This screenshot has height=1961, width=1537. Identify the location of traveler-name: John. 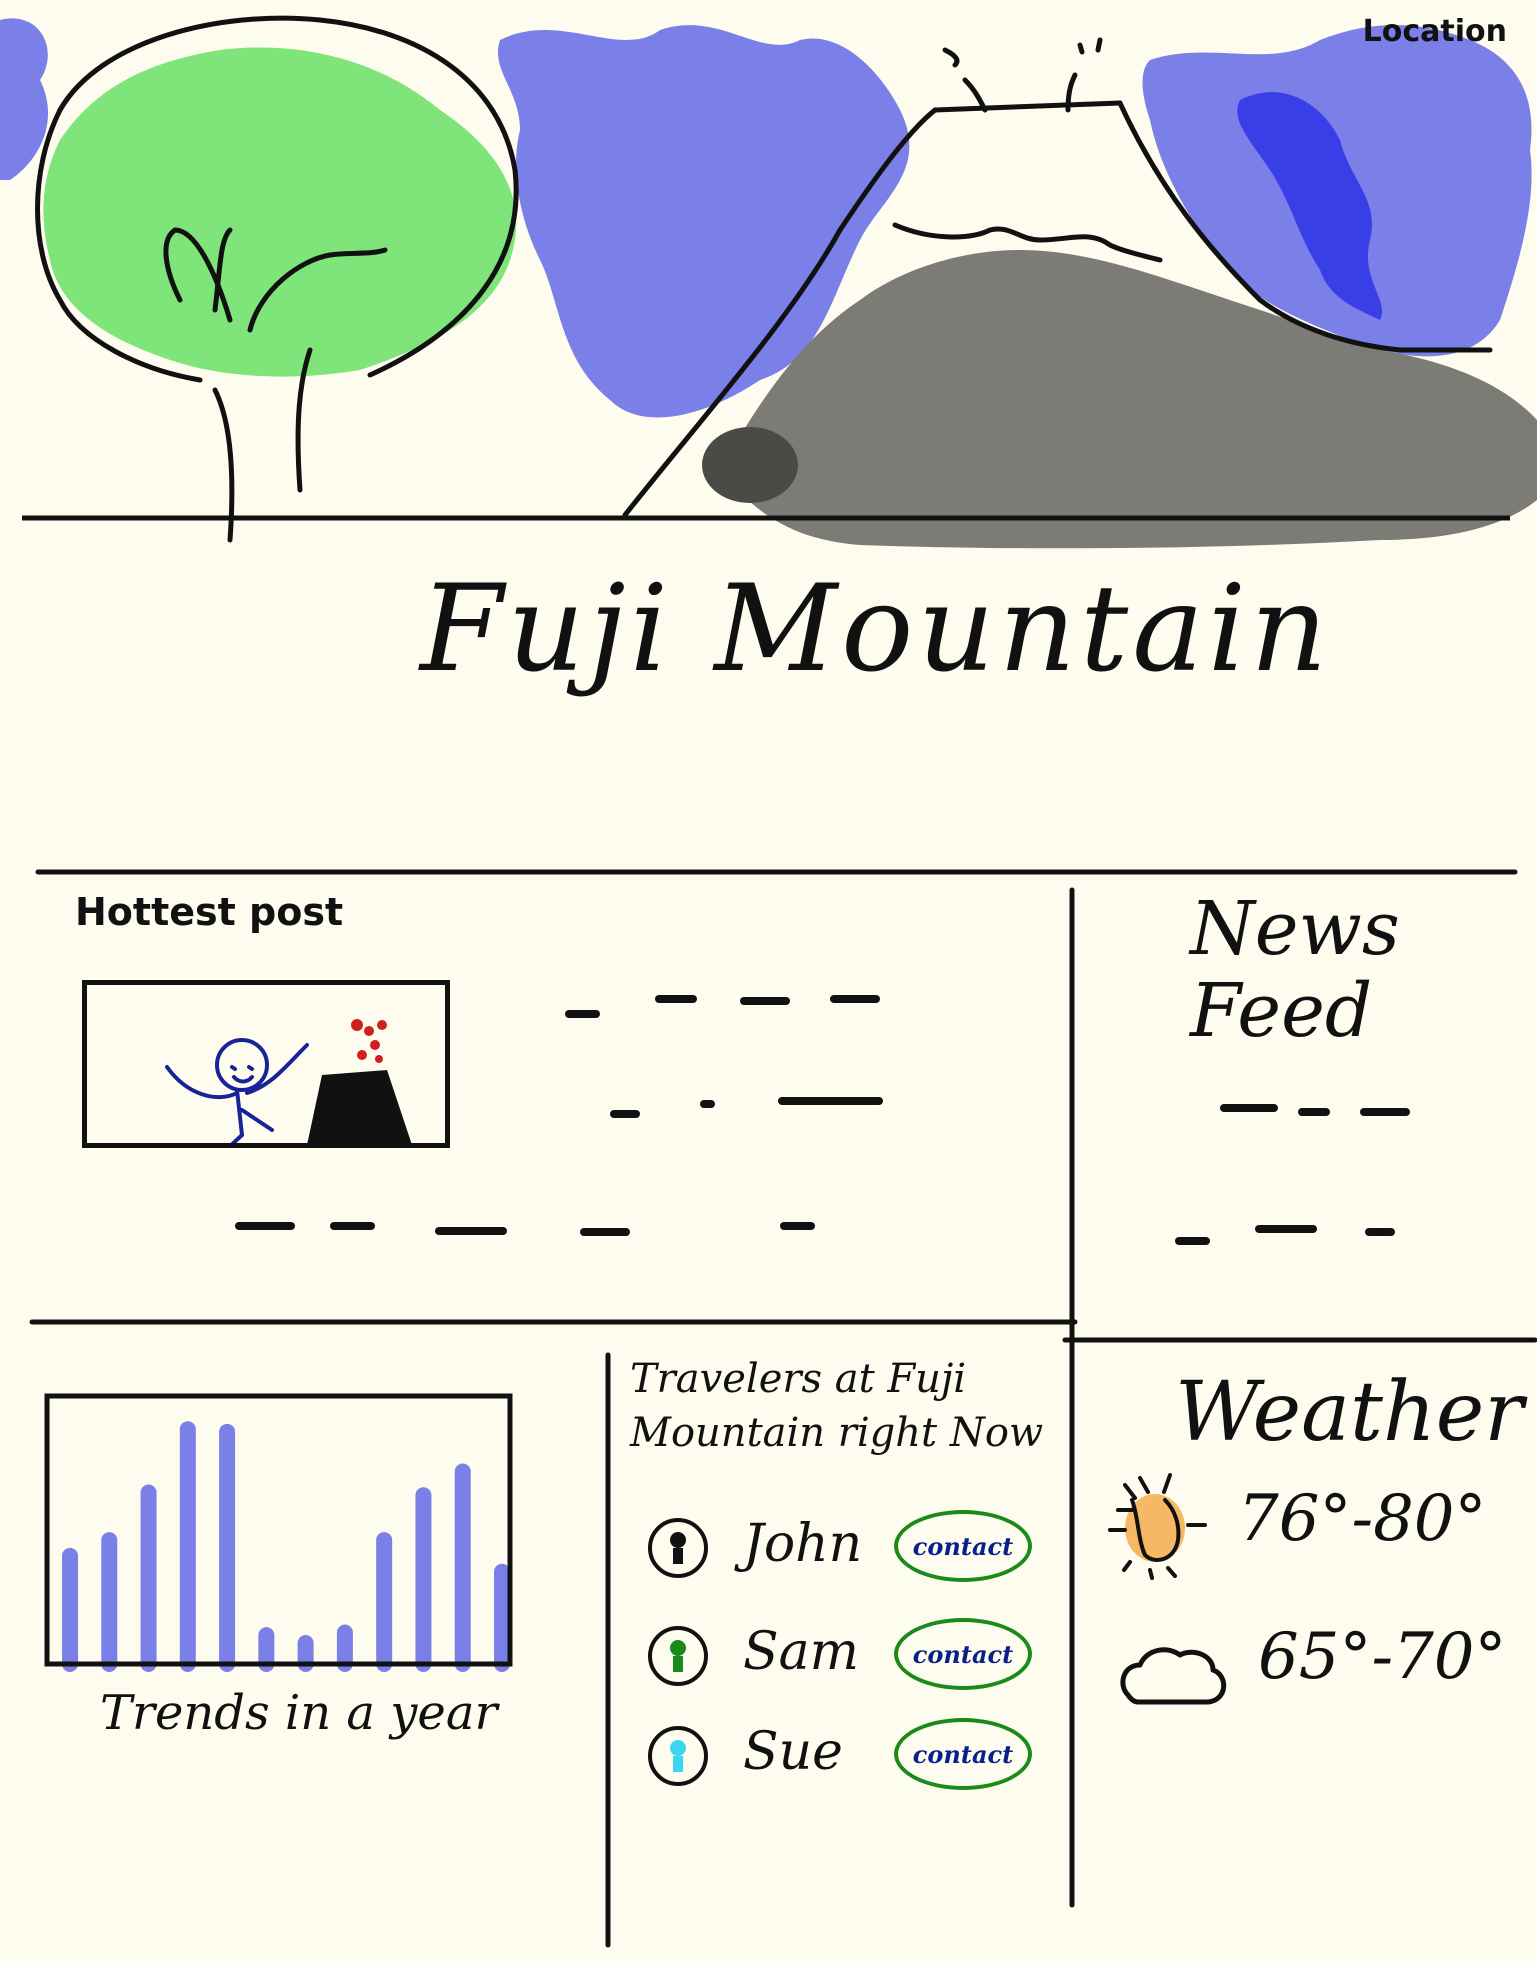
(803, 1544).